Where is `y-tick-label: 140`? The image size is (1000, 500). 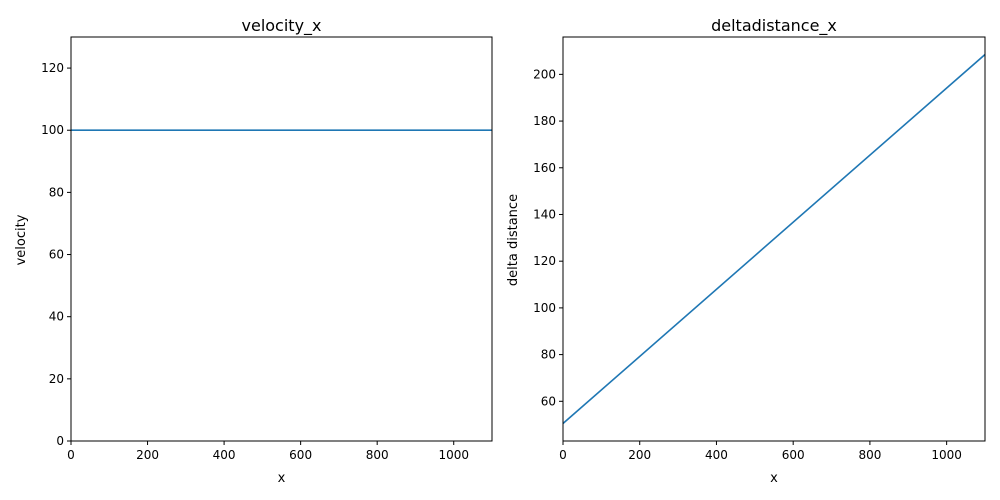
y-tick-label: 140 is located at coordinates (544, 214).